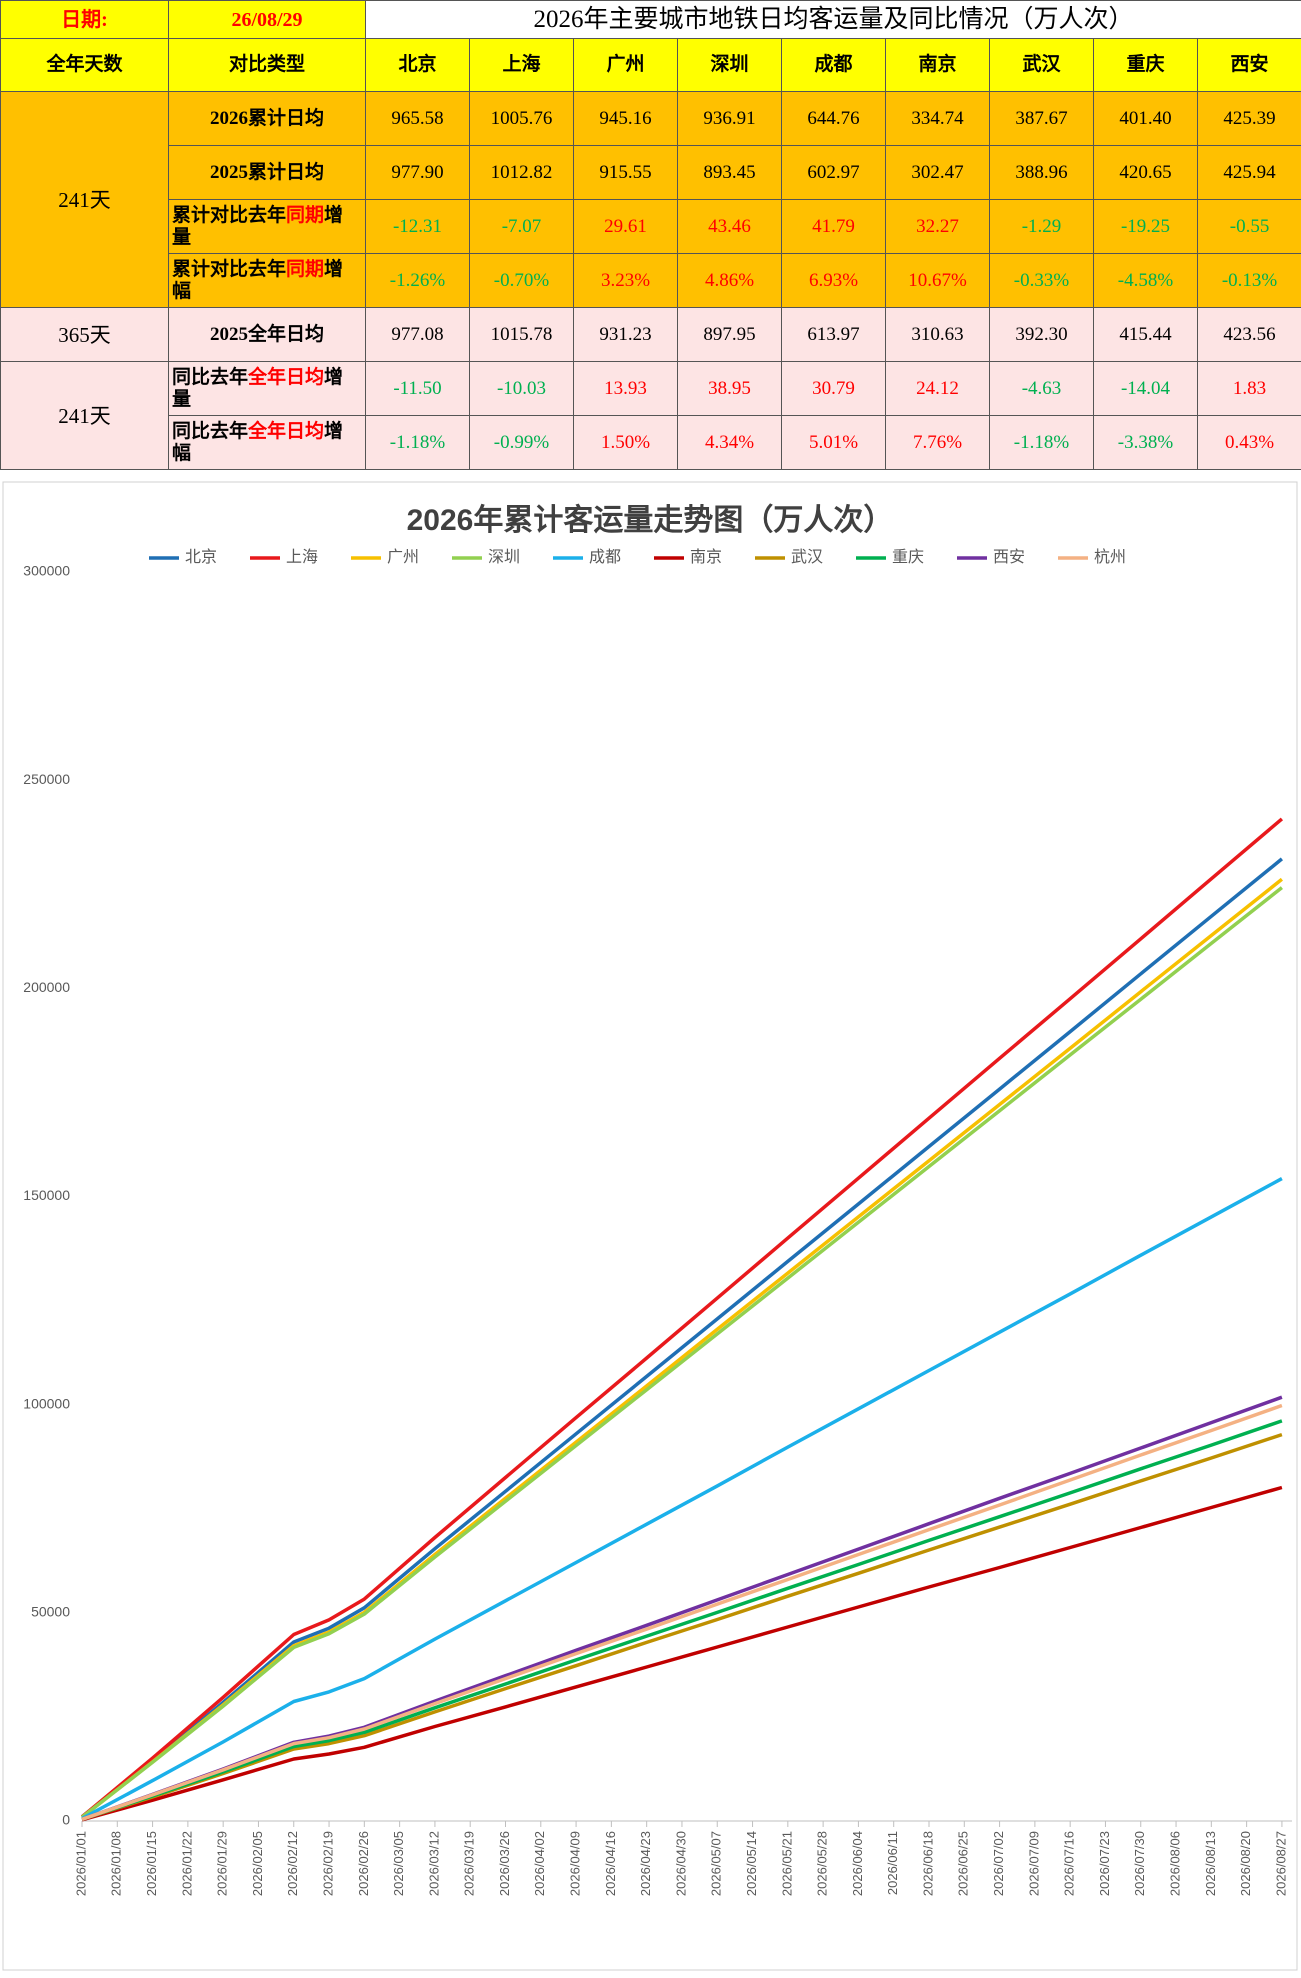 The height and width of the screenshot is (1978, 1301). I want to click on cell-value: 965.58, so click(417, 118).